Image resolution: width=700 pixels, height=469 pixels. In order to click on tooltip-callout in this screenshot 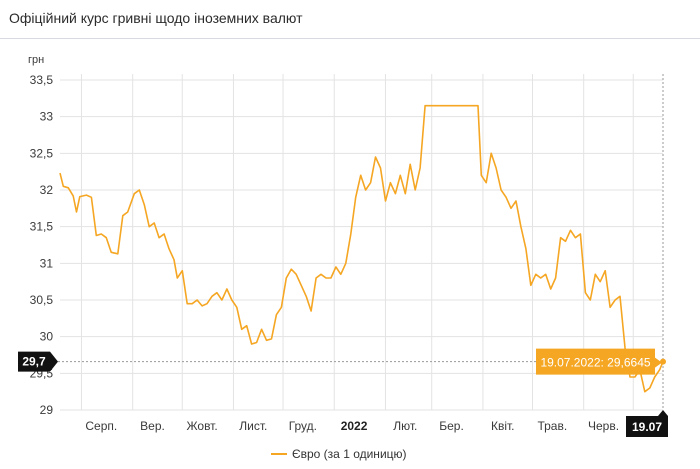, I will do `click(599, 361)`.